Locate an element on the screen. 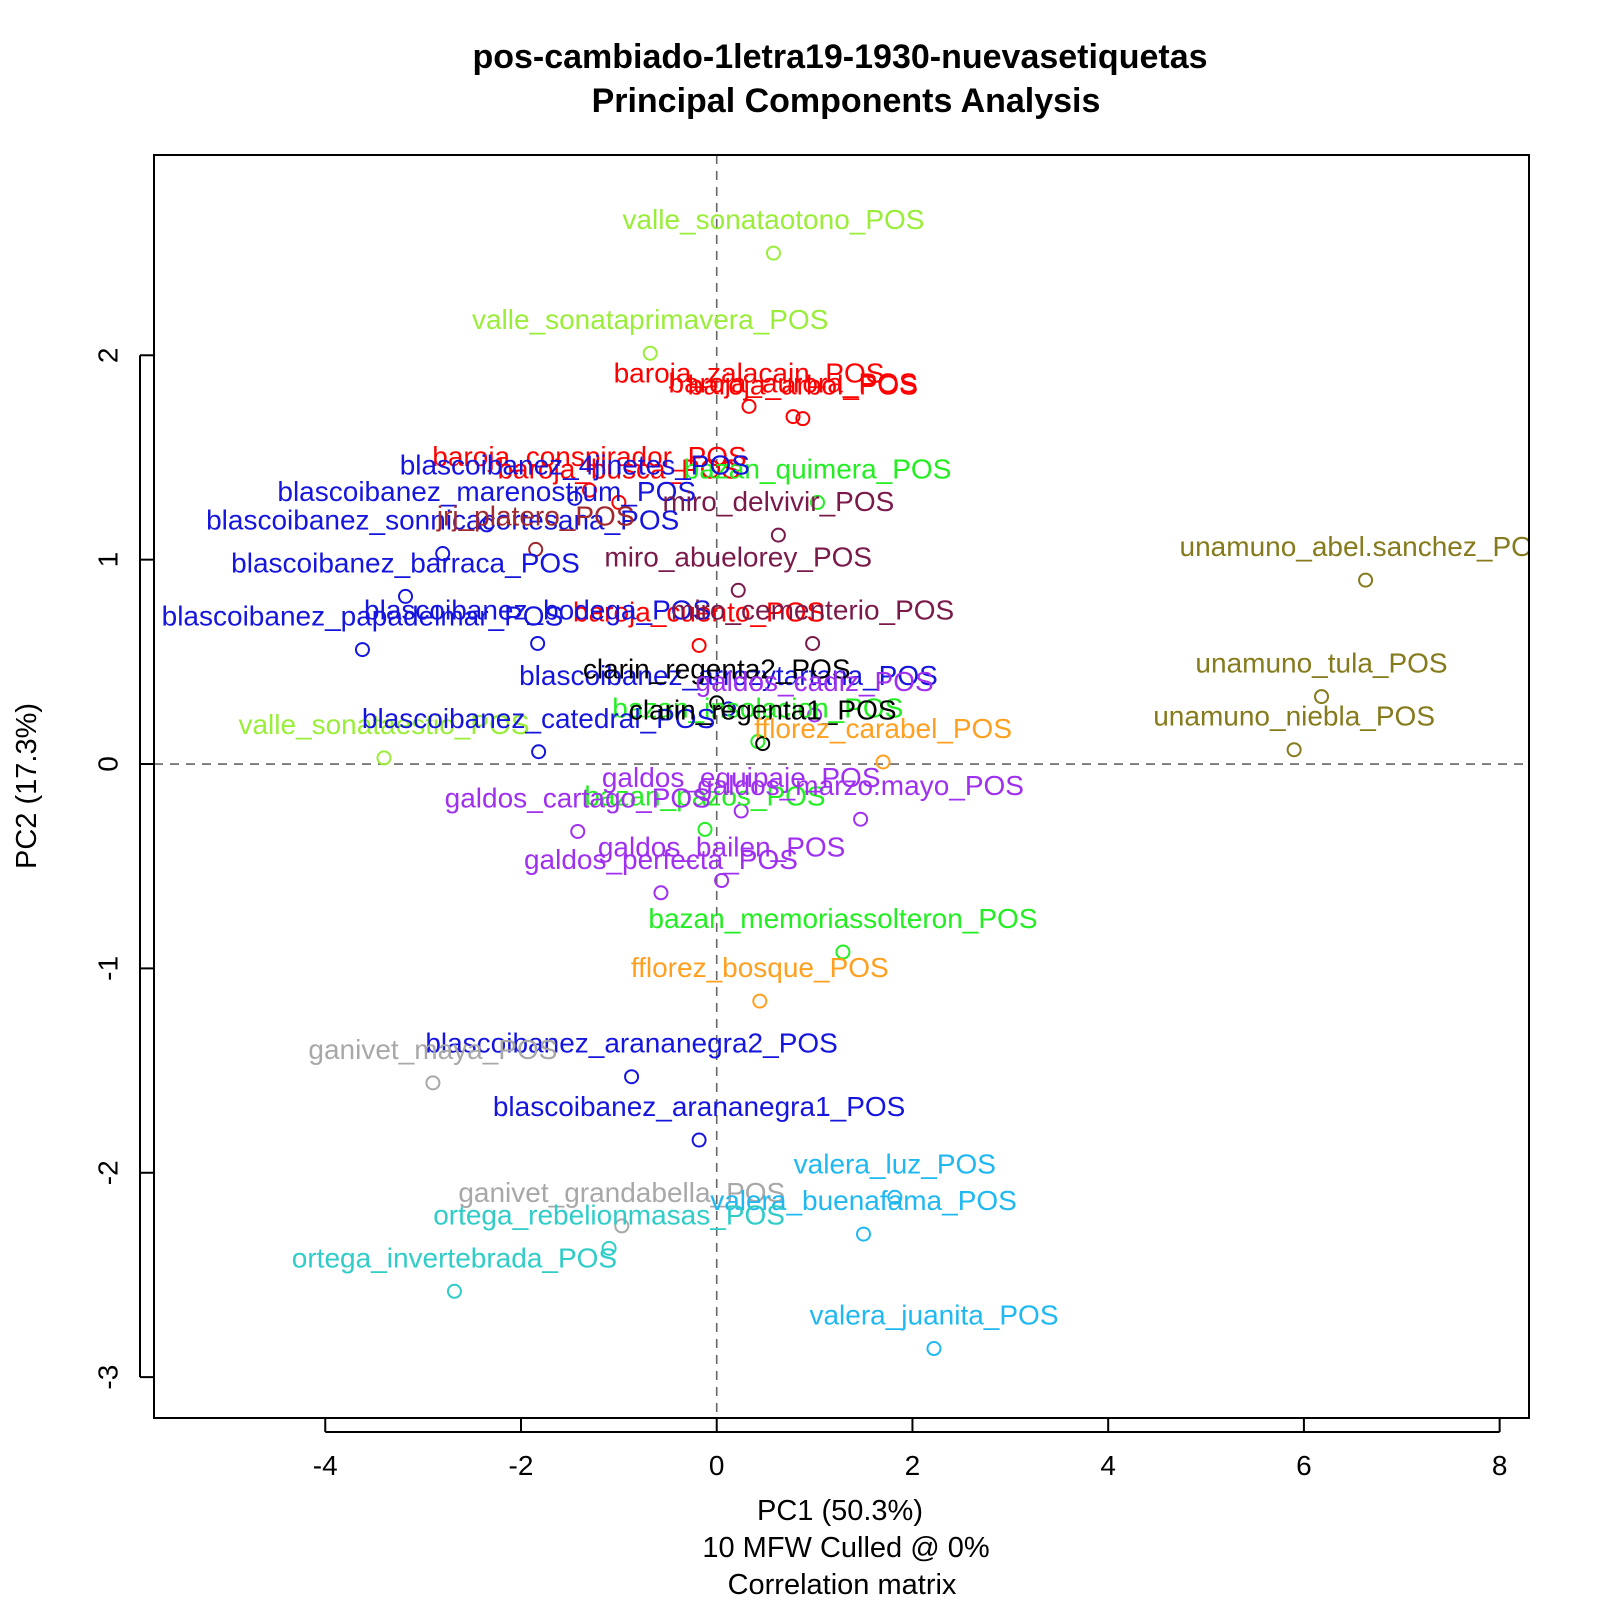  data-label: ortega_rebelionmasas_POS is located at coordinates (609, 1214).